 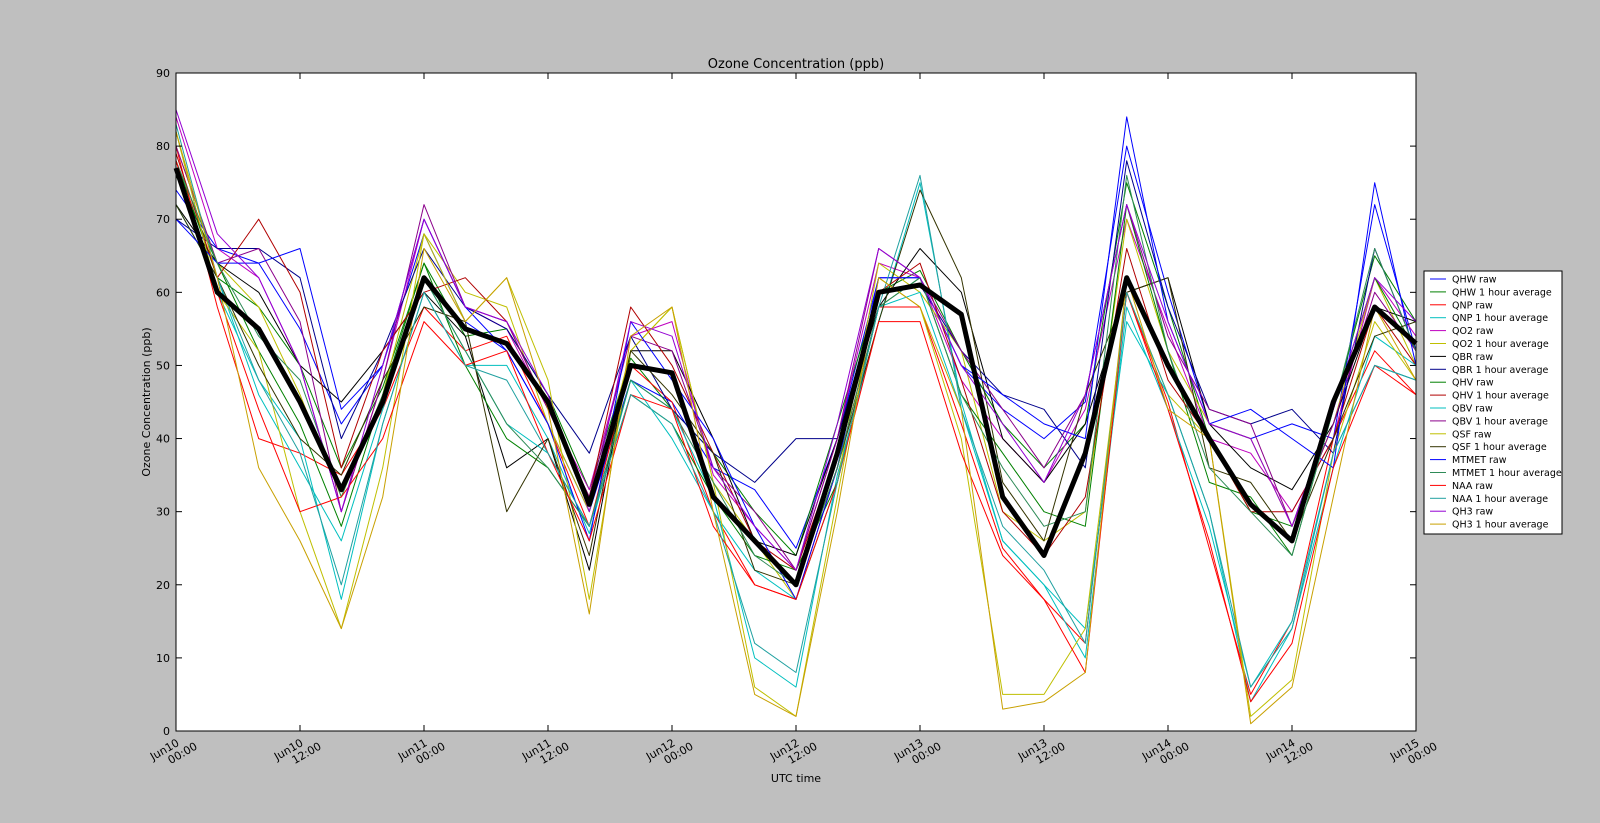 What do you see at coordinates (1289, 751) in the screenshot?
I see `x-tick-label: Jun1412:00` at bounding box center [1289, 751].